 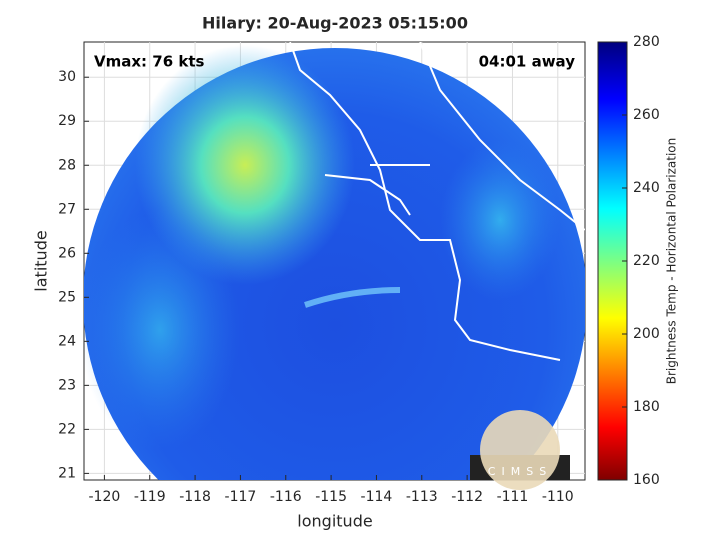 I want to click on x-tick-label: -119, so click(x=150, y=497).